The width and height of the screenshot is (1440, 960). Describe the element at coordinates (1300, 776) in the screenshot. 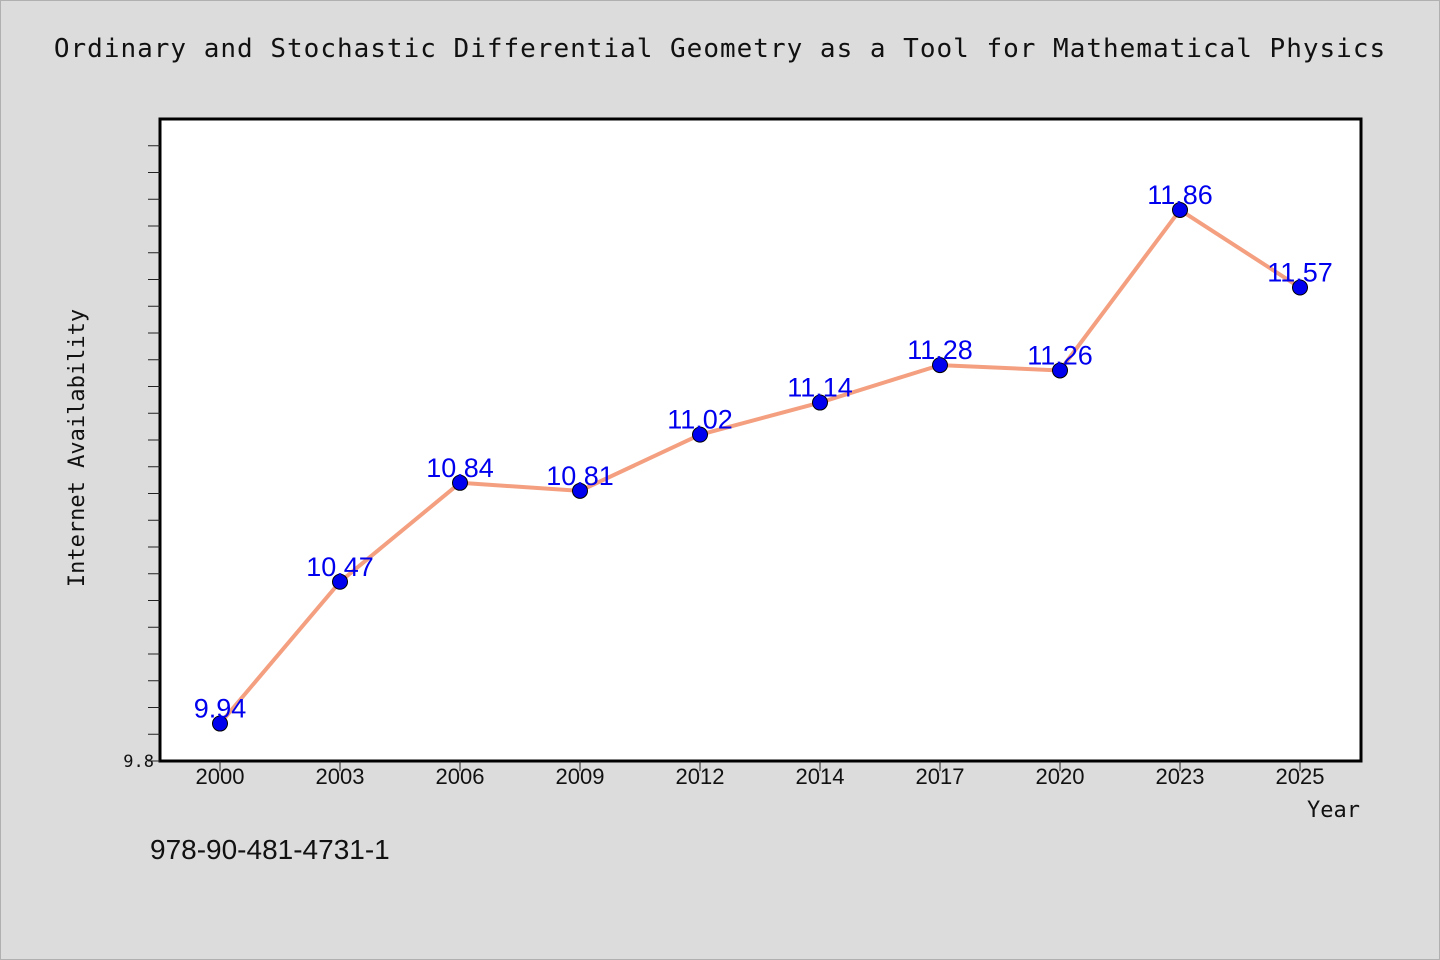

I see `x-tick-label: 2025` at that location.